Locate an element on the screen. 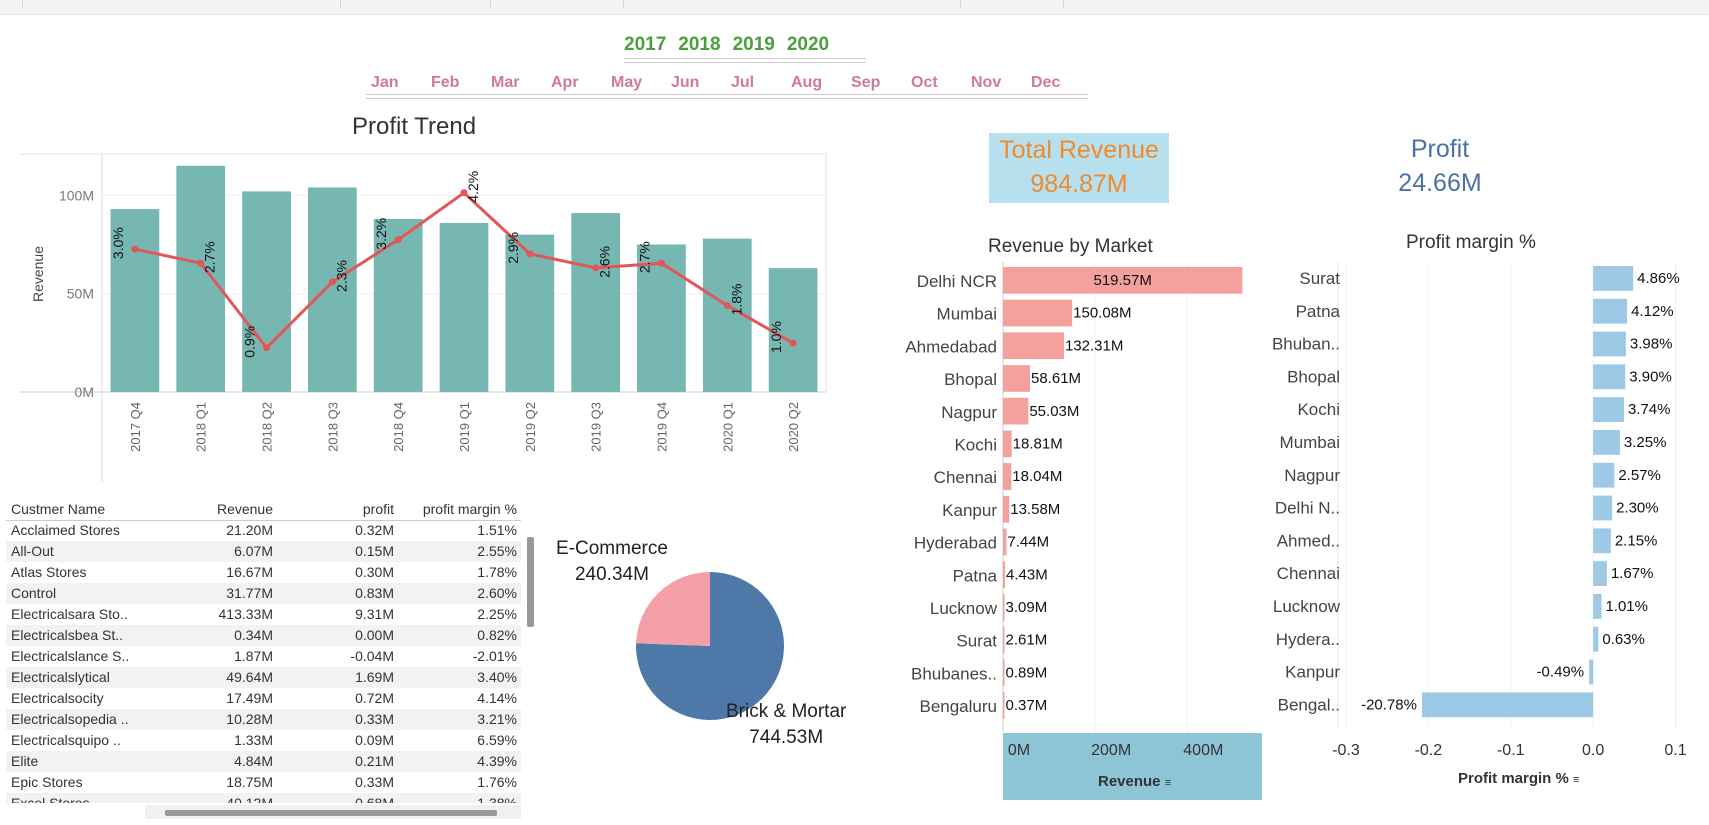 This screenshot has width=1709, height=825. year-filter-item: 2020 is located at coordinates (808, 44).